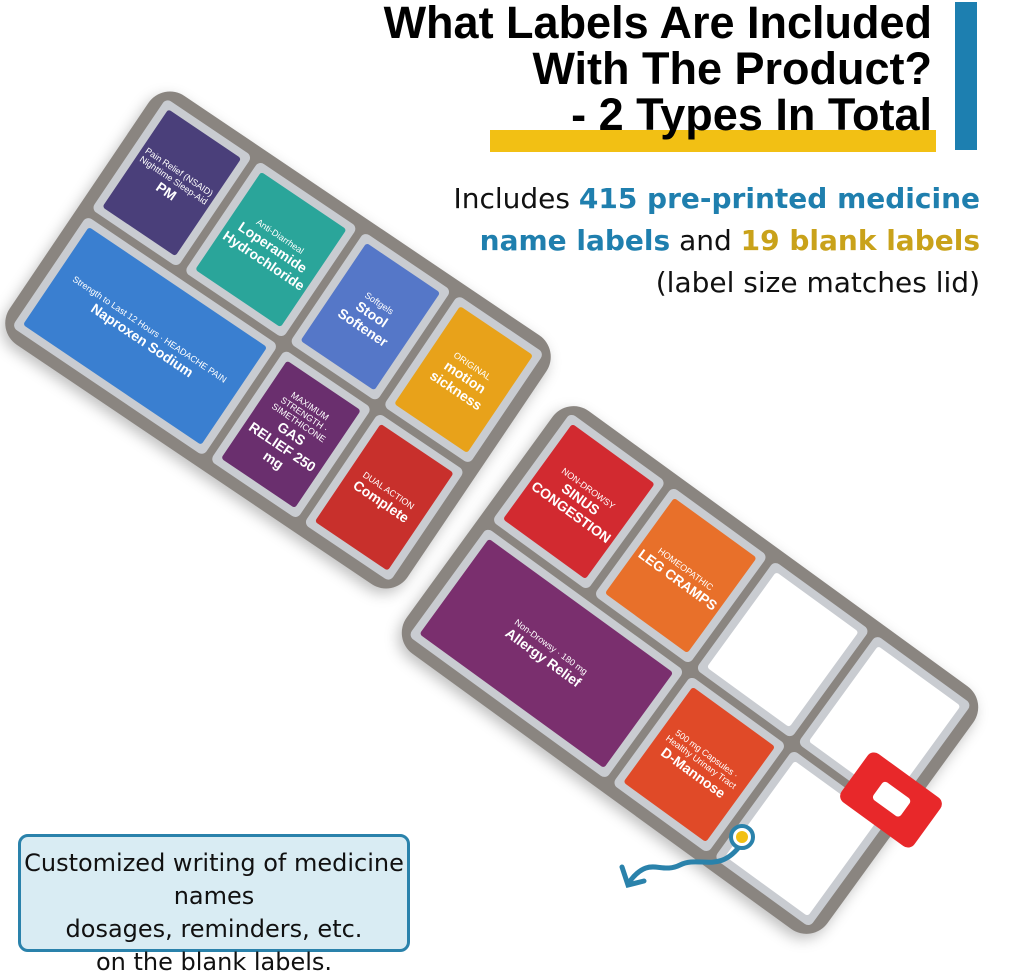 This screenshot has height=979, width=1024. Describe the element at coordinates (966, 76) in the screenshot. I see `blue-accent-bar` at that location.